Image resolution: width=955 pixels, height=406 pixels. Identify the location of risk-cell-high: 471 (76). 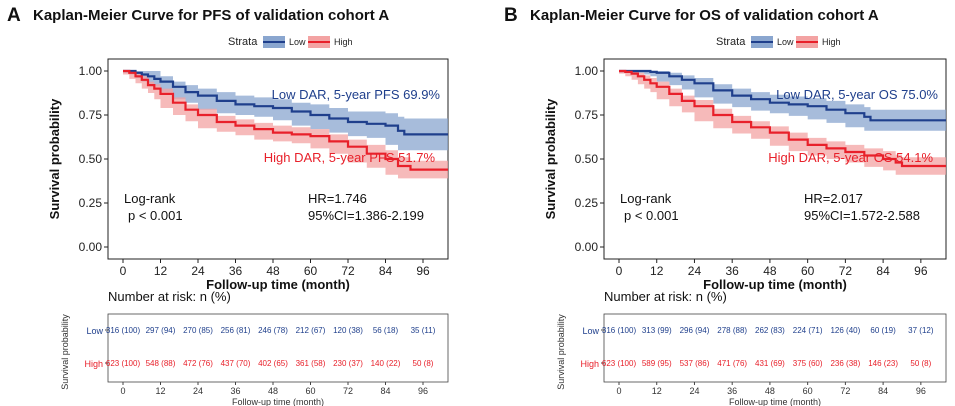
(732, 363).